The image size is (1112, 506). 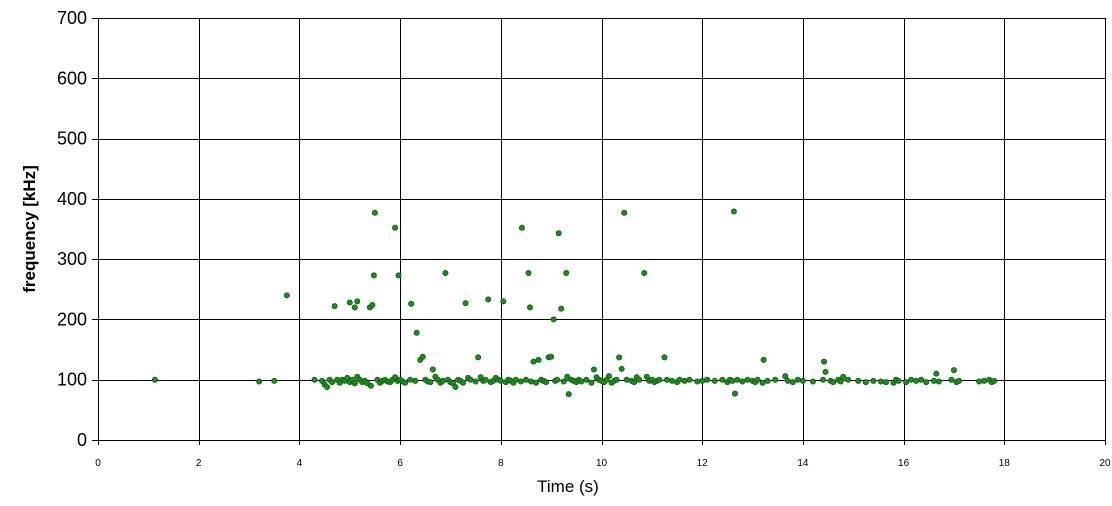 I want to click on x-tick-label: 6, so click(x=400, y=463).